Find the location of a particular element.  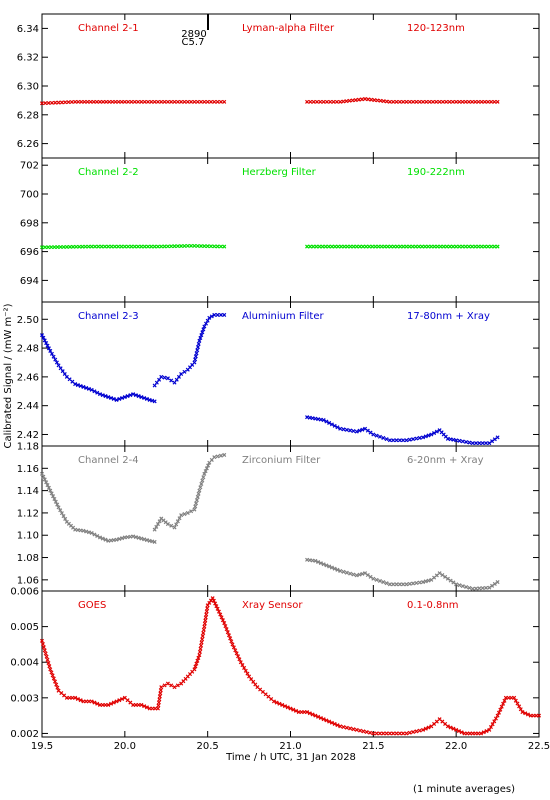

y-tick-label: 6.34 is located at coordinates (28, 29).